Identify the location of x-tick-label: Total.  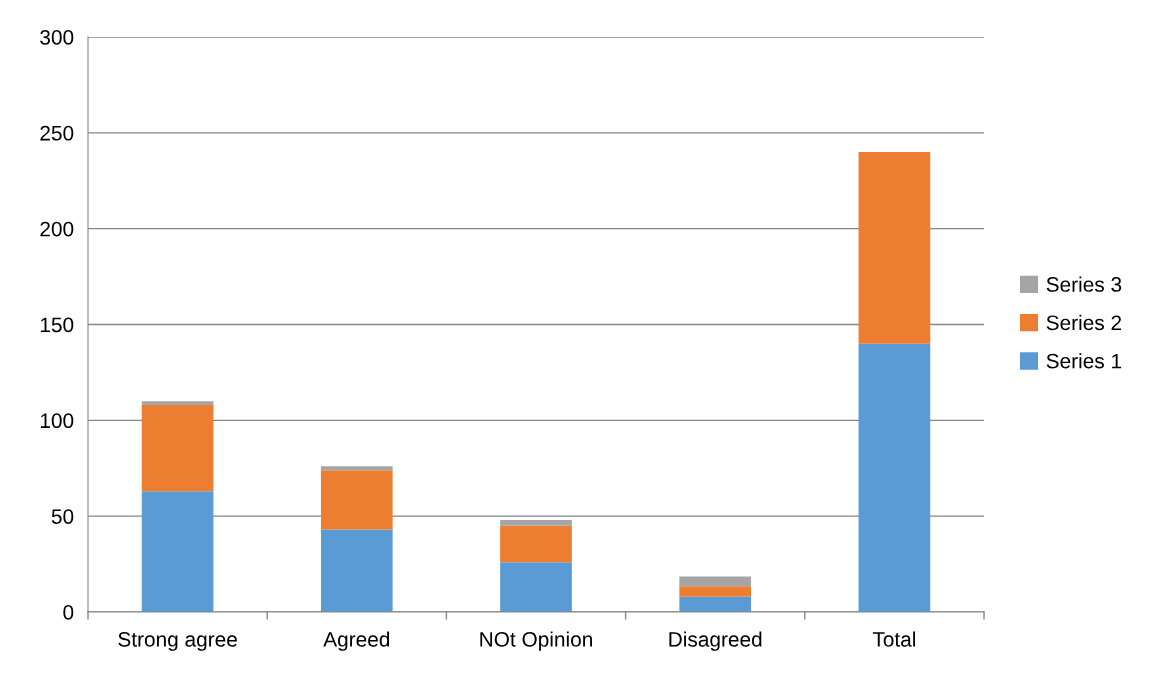
(894, 639).